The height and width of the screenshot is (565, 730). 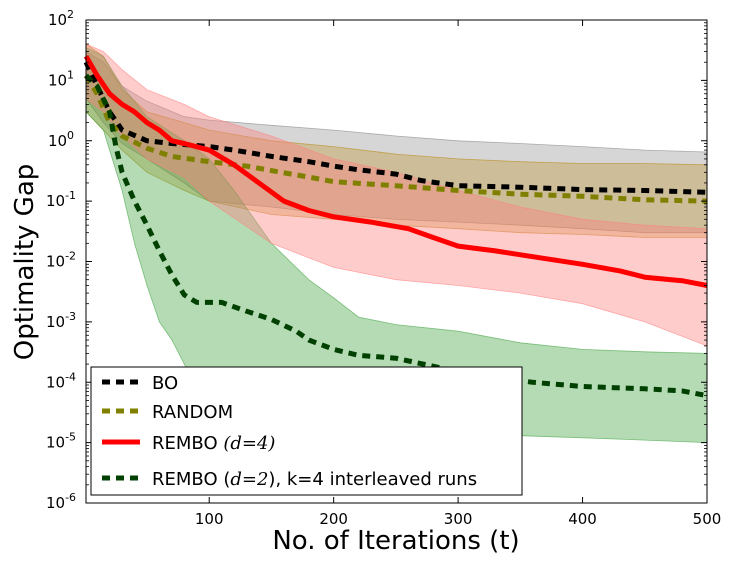 I want to click on y-tick-label: 10¹, so click(x=61, y=78).